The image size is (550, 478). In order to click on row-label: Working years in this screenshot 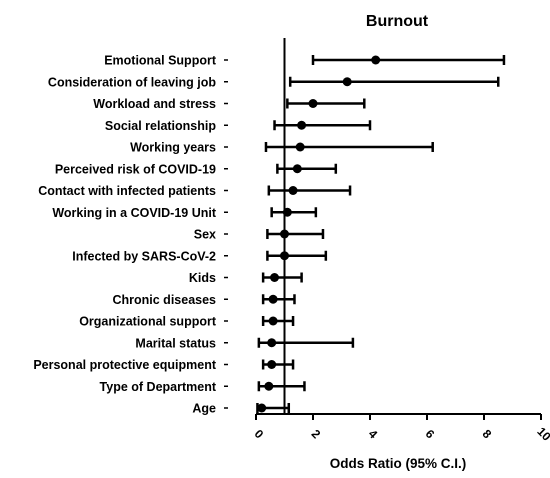, I will do `click(173, 148)`.